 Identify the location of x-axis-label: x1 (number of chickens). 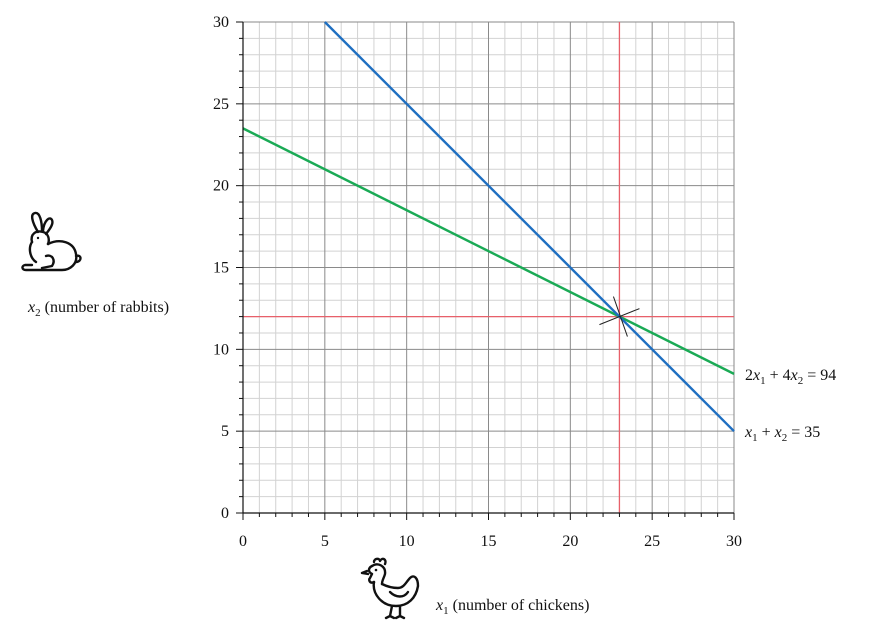
(512, 607).